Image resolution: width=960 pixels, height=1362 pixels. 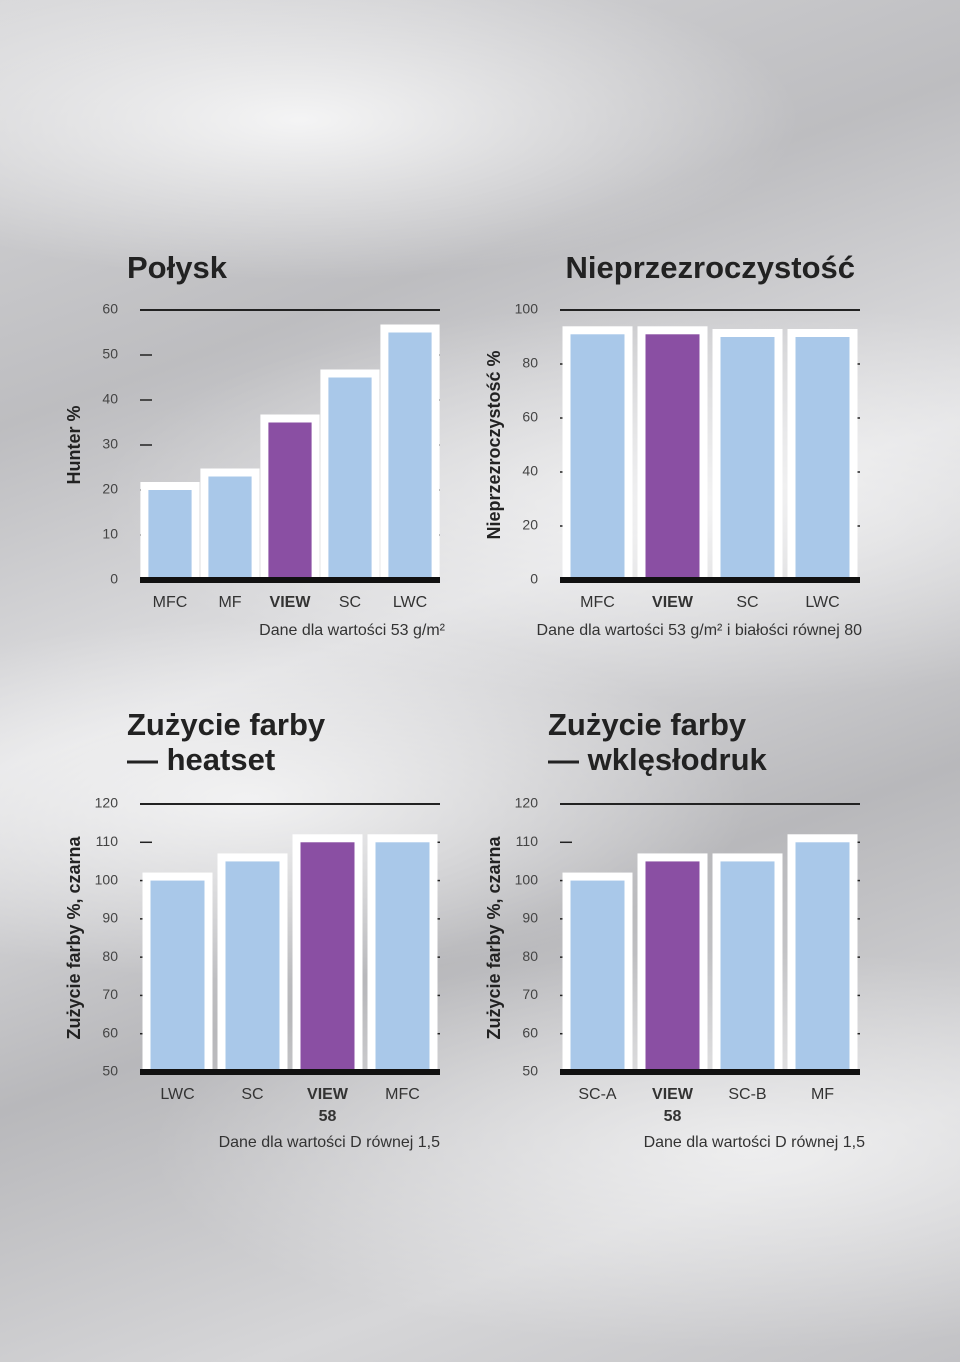 I want to click on chart-title: Nieprzezroczystość, so click(x=710, y=267).